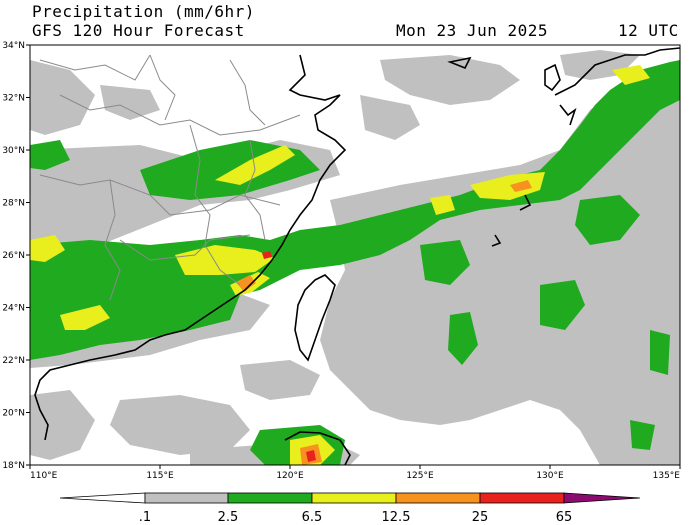 The width and height of the screenshot is (700, 525). I want to click on lon-tick-label: 115°E, so click(160, 476).